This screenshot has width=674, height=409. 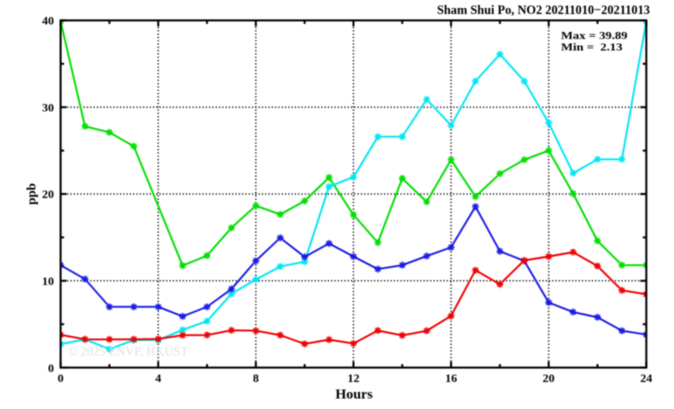 What do you see at coordinates (353, 378) in the screenshot?
I see `svg-text: 12` at bounding box center [353, 378].